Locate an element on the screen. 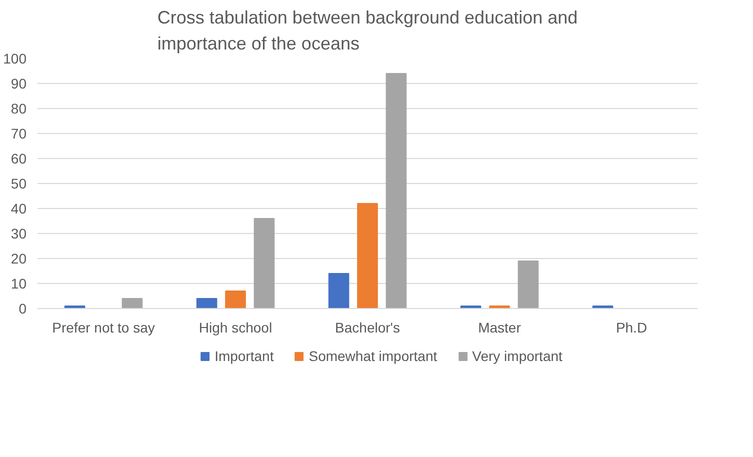 This screenshot has width=753, height=457. legend-label: Somewhat important is located at coordinates (373, 356).